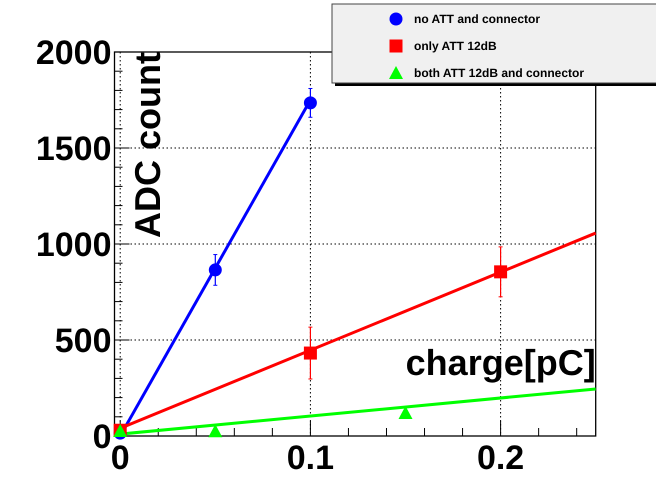 The width and height of the screenshot is (656, 484). What do you see at coordinates (456, 46) in the screenshot?
I see `legend-label: only ATT 12dB` at bounding box center [456, 46].